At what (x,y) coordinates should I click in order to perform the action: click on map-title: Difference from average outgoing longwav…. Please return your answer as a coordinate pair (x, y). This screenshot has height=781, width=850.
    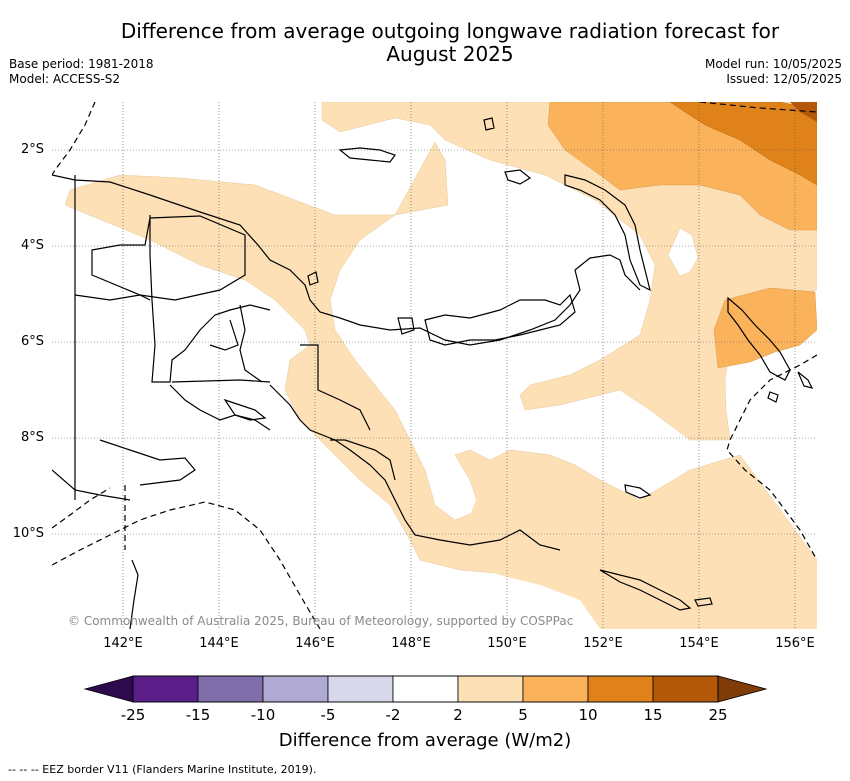
    Looking at the image, I should click on (450, 42).